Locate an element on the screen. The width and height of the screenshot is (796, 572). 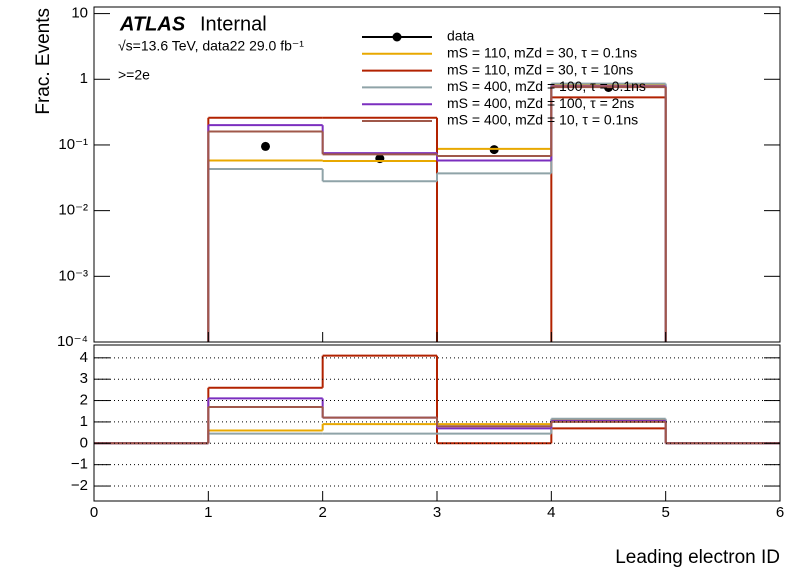
x-tick-label: 3 is located at coordinates (437, 512).